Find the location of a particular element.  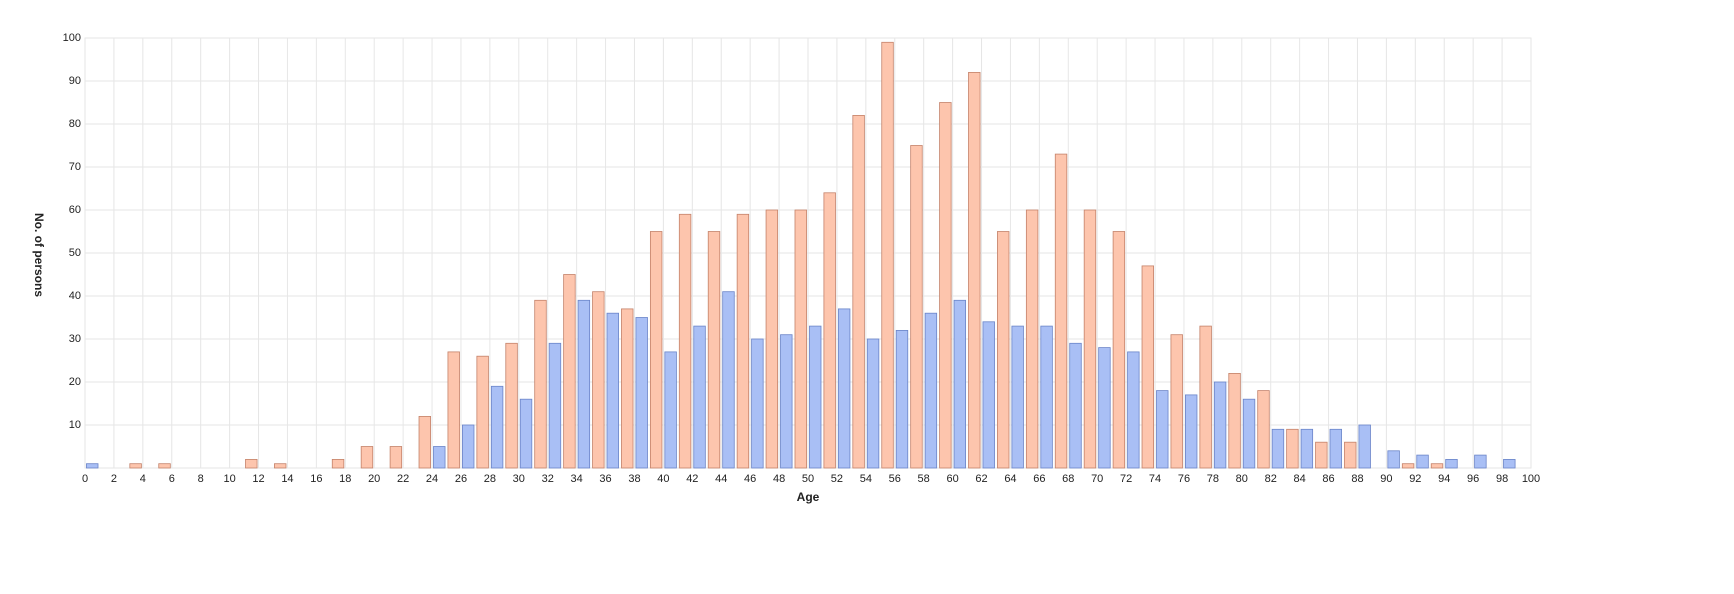

x-tick-label: 36 is located at coordinates (605, 479).